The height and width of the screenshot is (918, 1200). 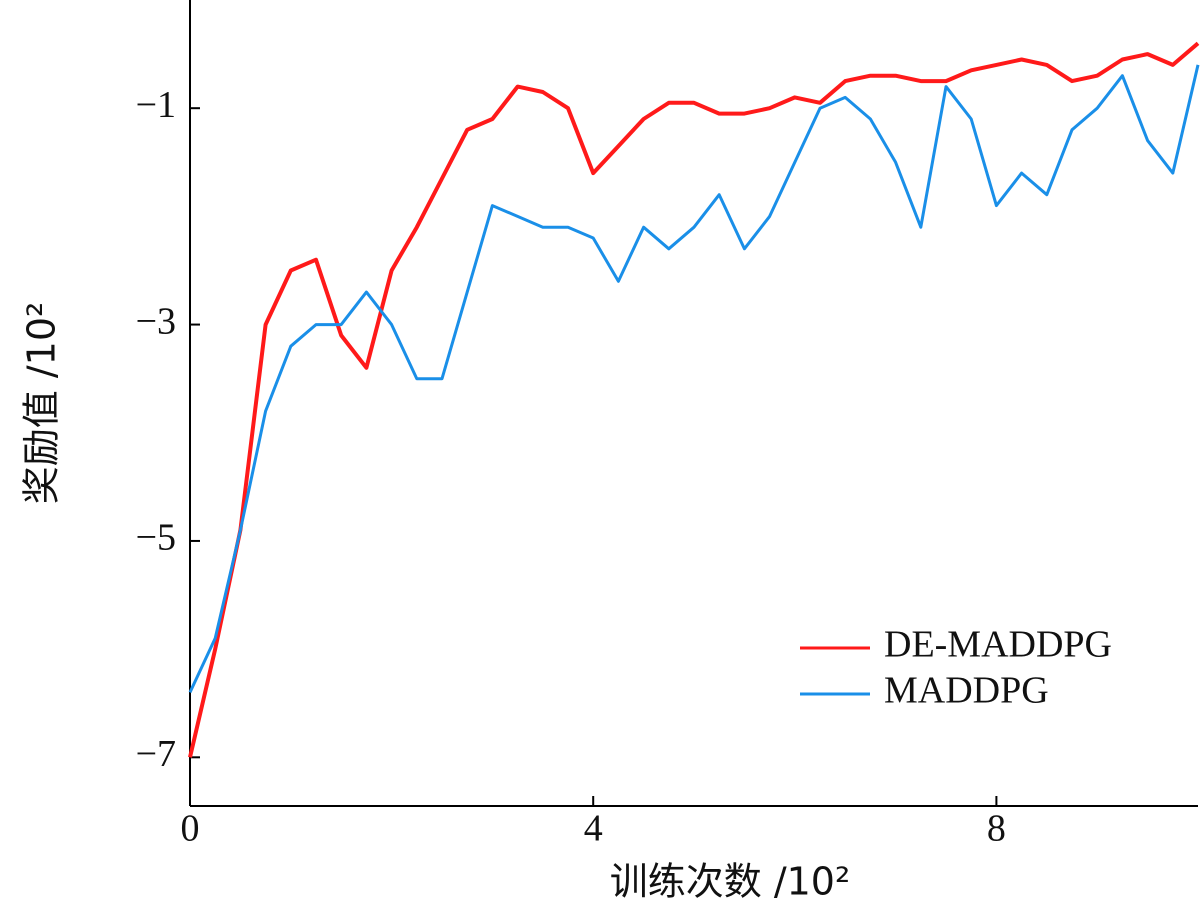 What do you see at coordinates (966, 691) in the screenshot?
I see `legend-label: MADDPG` at bounding box center [966, 691].